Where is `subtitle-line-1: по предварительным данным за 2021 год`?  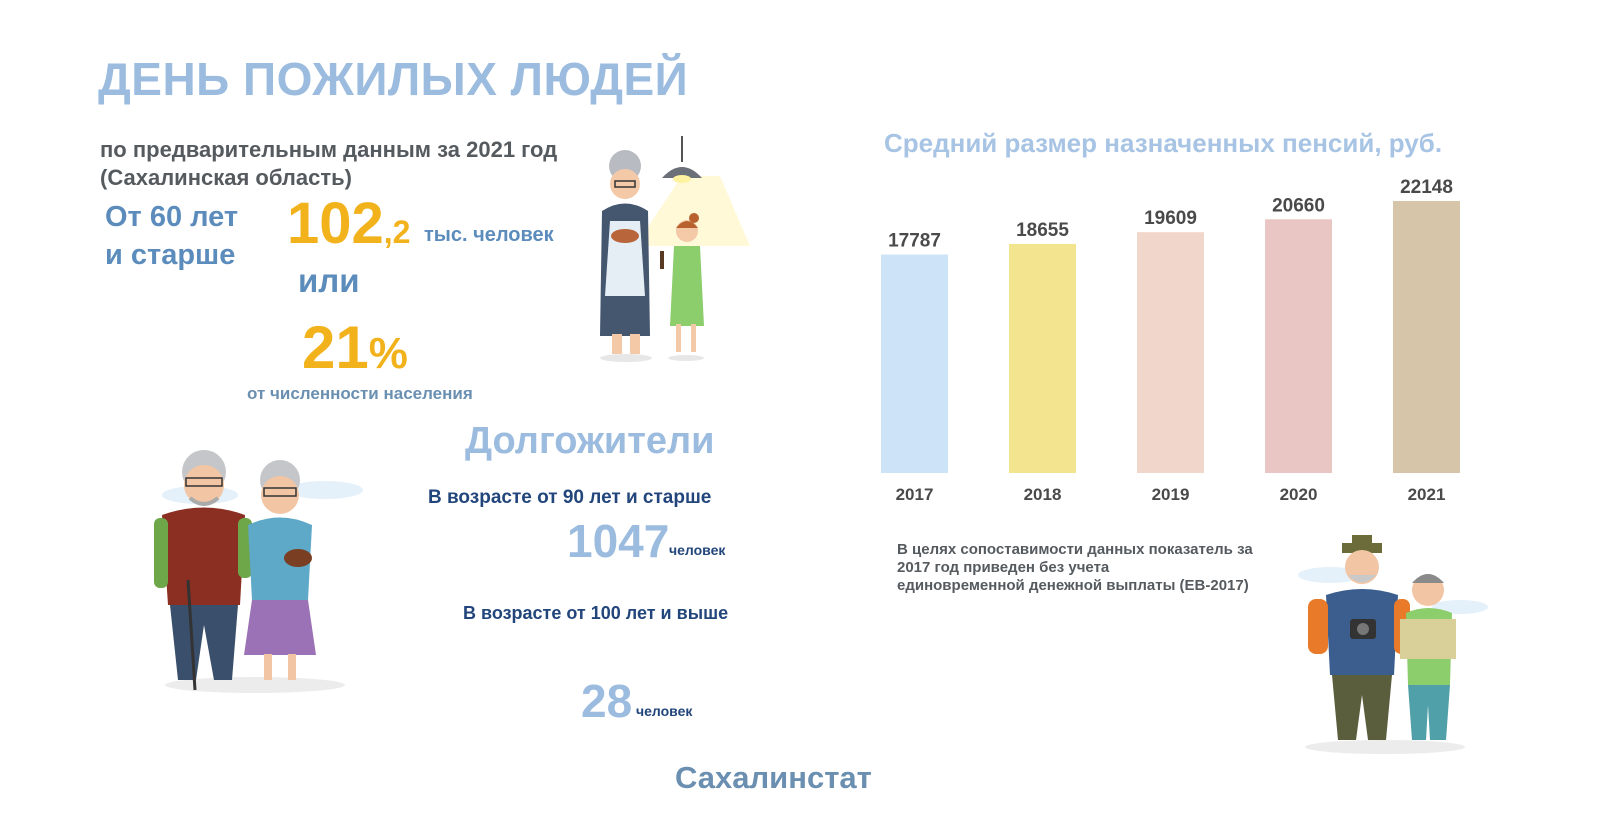 subtitle-line-1: по предварительным данным за 2021 год is located at coordinates (329, 149).